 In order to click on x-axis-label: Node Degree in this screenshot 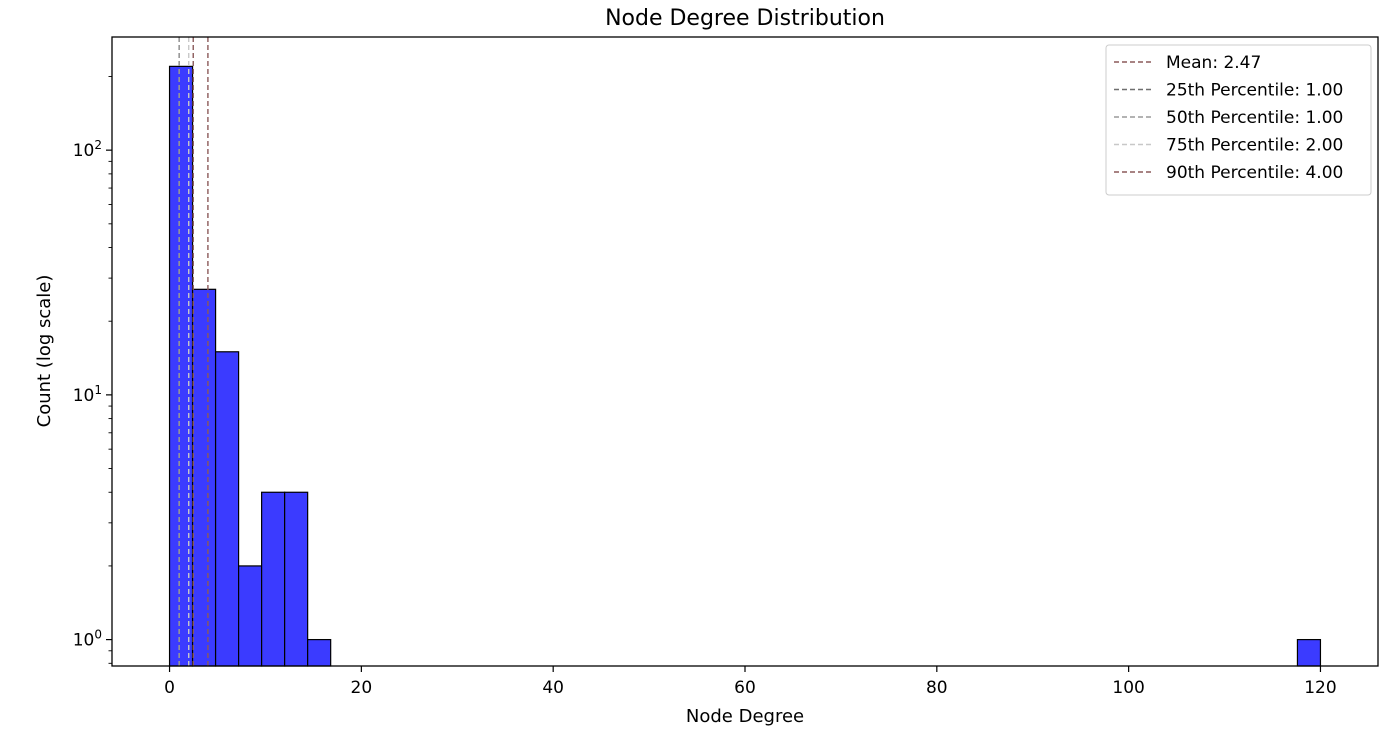, I will do `click(745, 716)`.